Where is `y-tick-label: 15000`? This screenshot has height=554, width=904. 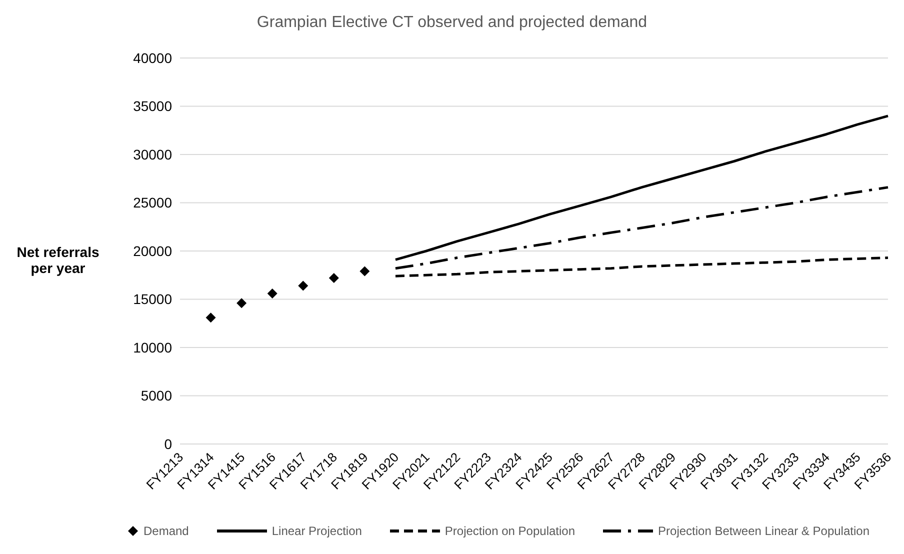
y-tick-label: 15000 is located at coordinates (152, 299).